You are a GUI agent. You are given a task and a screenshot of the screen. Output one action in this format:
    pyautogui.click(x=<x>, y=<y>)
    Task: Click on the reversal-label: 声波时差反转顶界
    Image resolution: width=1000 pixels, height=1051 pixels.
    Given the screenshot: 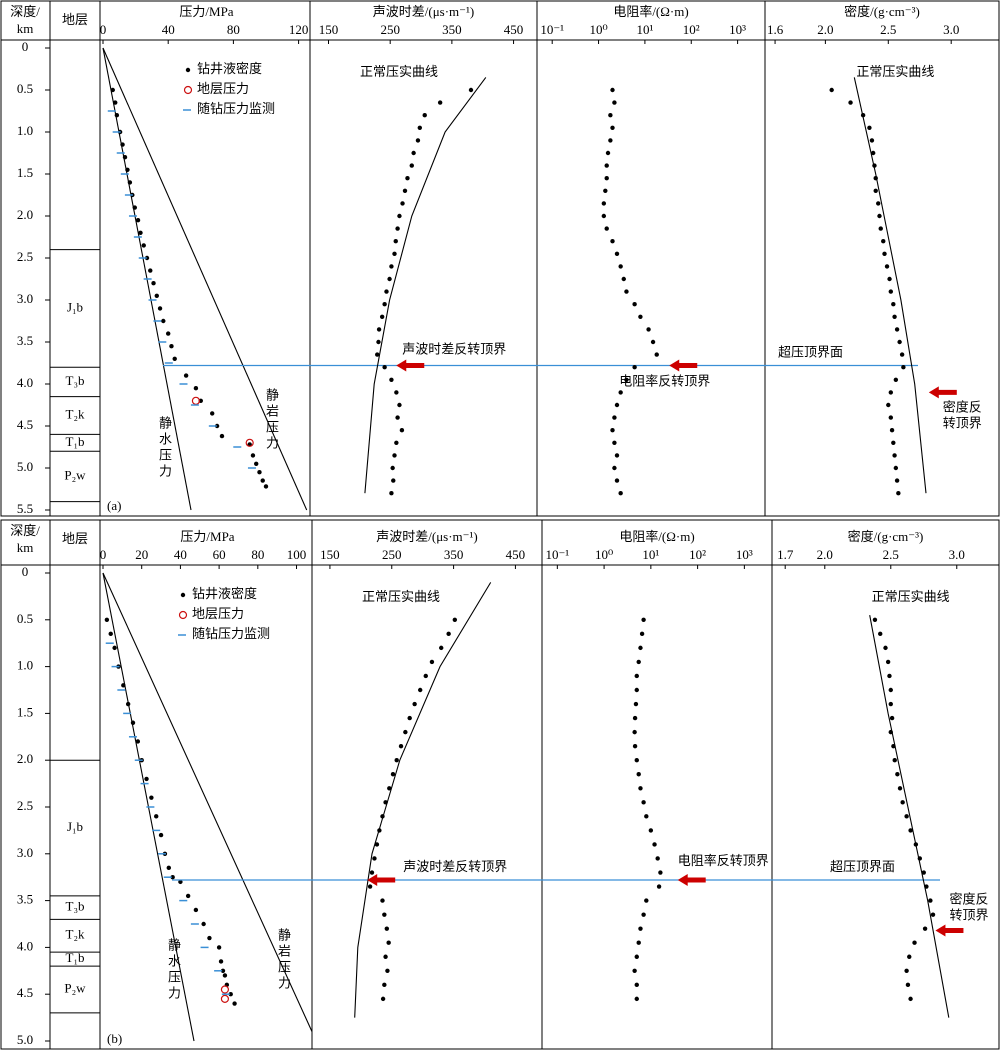 What is the action you would take?
    pyautogui.click(x=454, y=349)
    